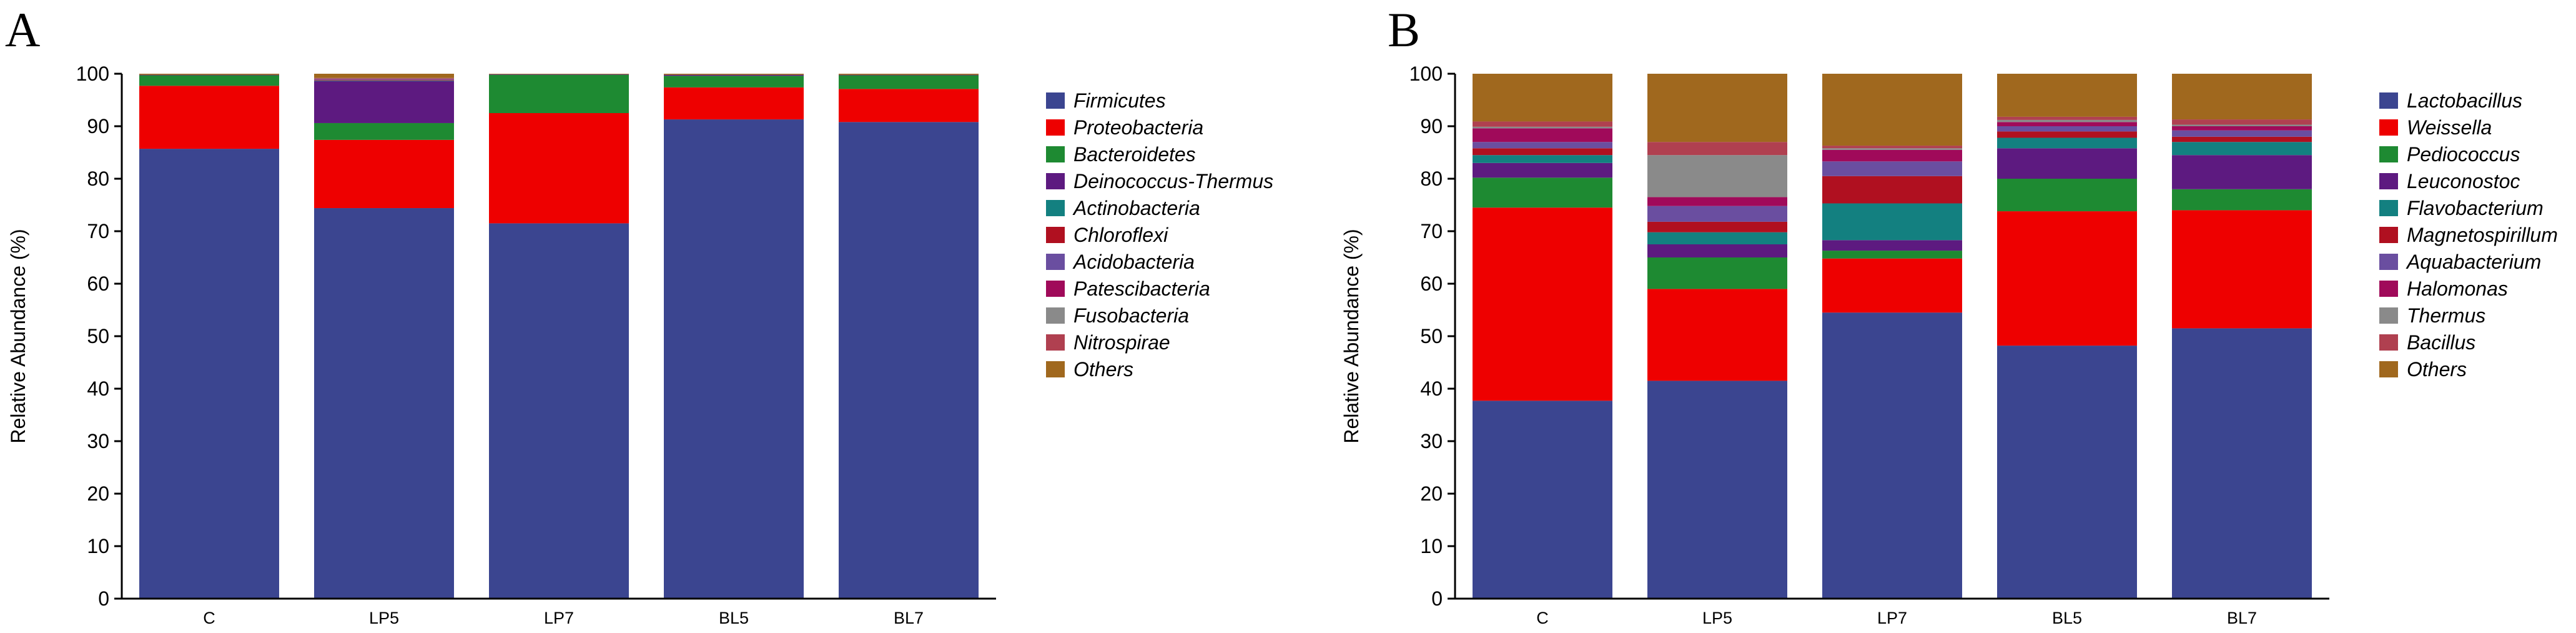  What do you see at coordinates (1892, 455) in the screenshot?
I see `bar-segment-lp7-lactobacillus` at bounding box center [1892, 455].